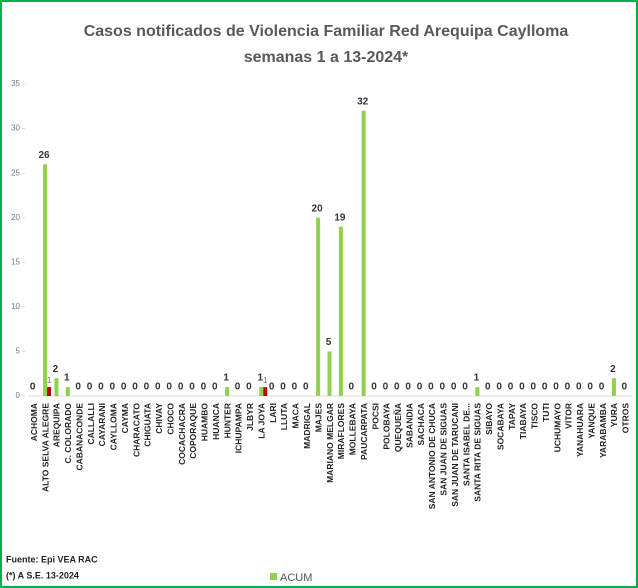 The image size is (638, 588). Describe the element at coordinates (432, 456) in the screenshot. I see `x-tick-label: SAN ANTONIO DE CHUCA` at that location.